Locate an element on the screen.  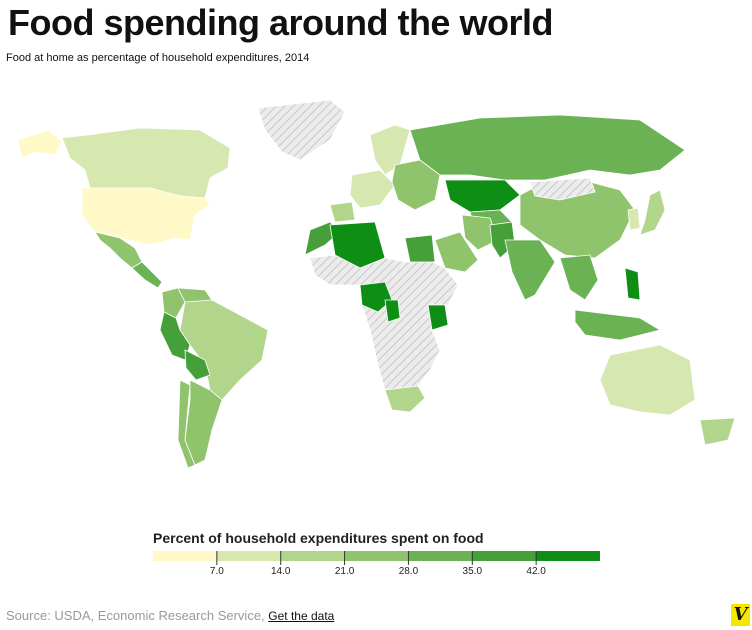
region-india is located at coordinates (530, 270).